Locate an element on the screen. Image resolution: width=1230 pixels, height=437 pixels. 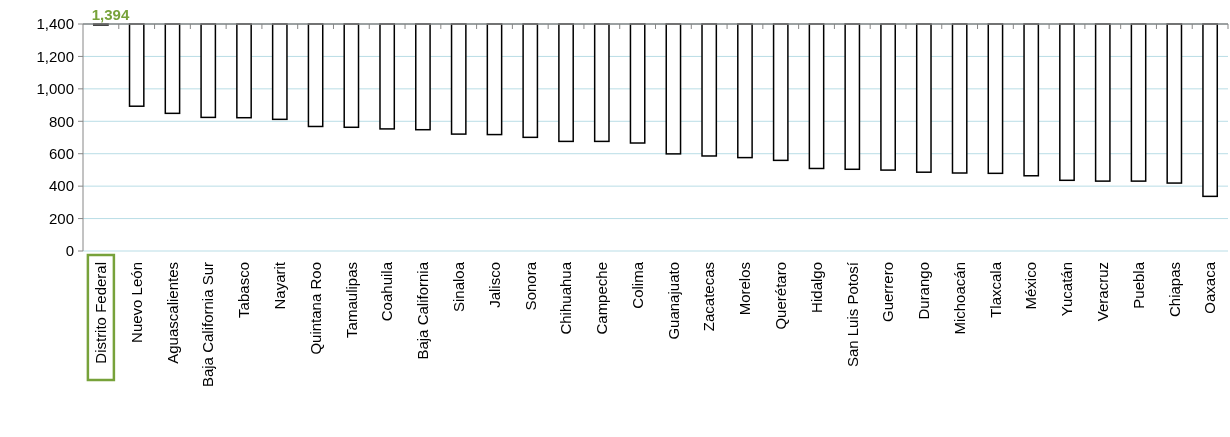
x-tick-label: Querétaro is located at coordinates (780, 296).